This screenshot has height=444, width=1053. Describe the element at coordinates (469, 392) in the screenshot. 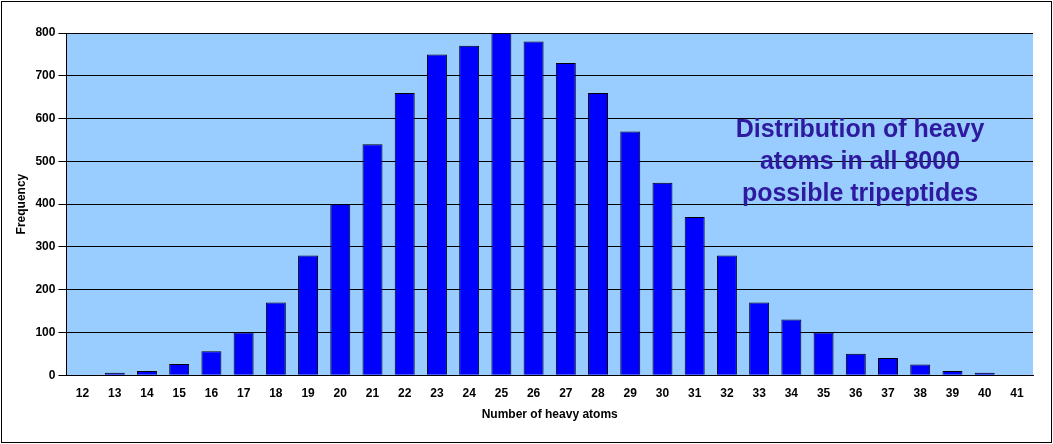

I see `x-tick-label: 24` at that location.